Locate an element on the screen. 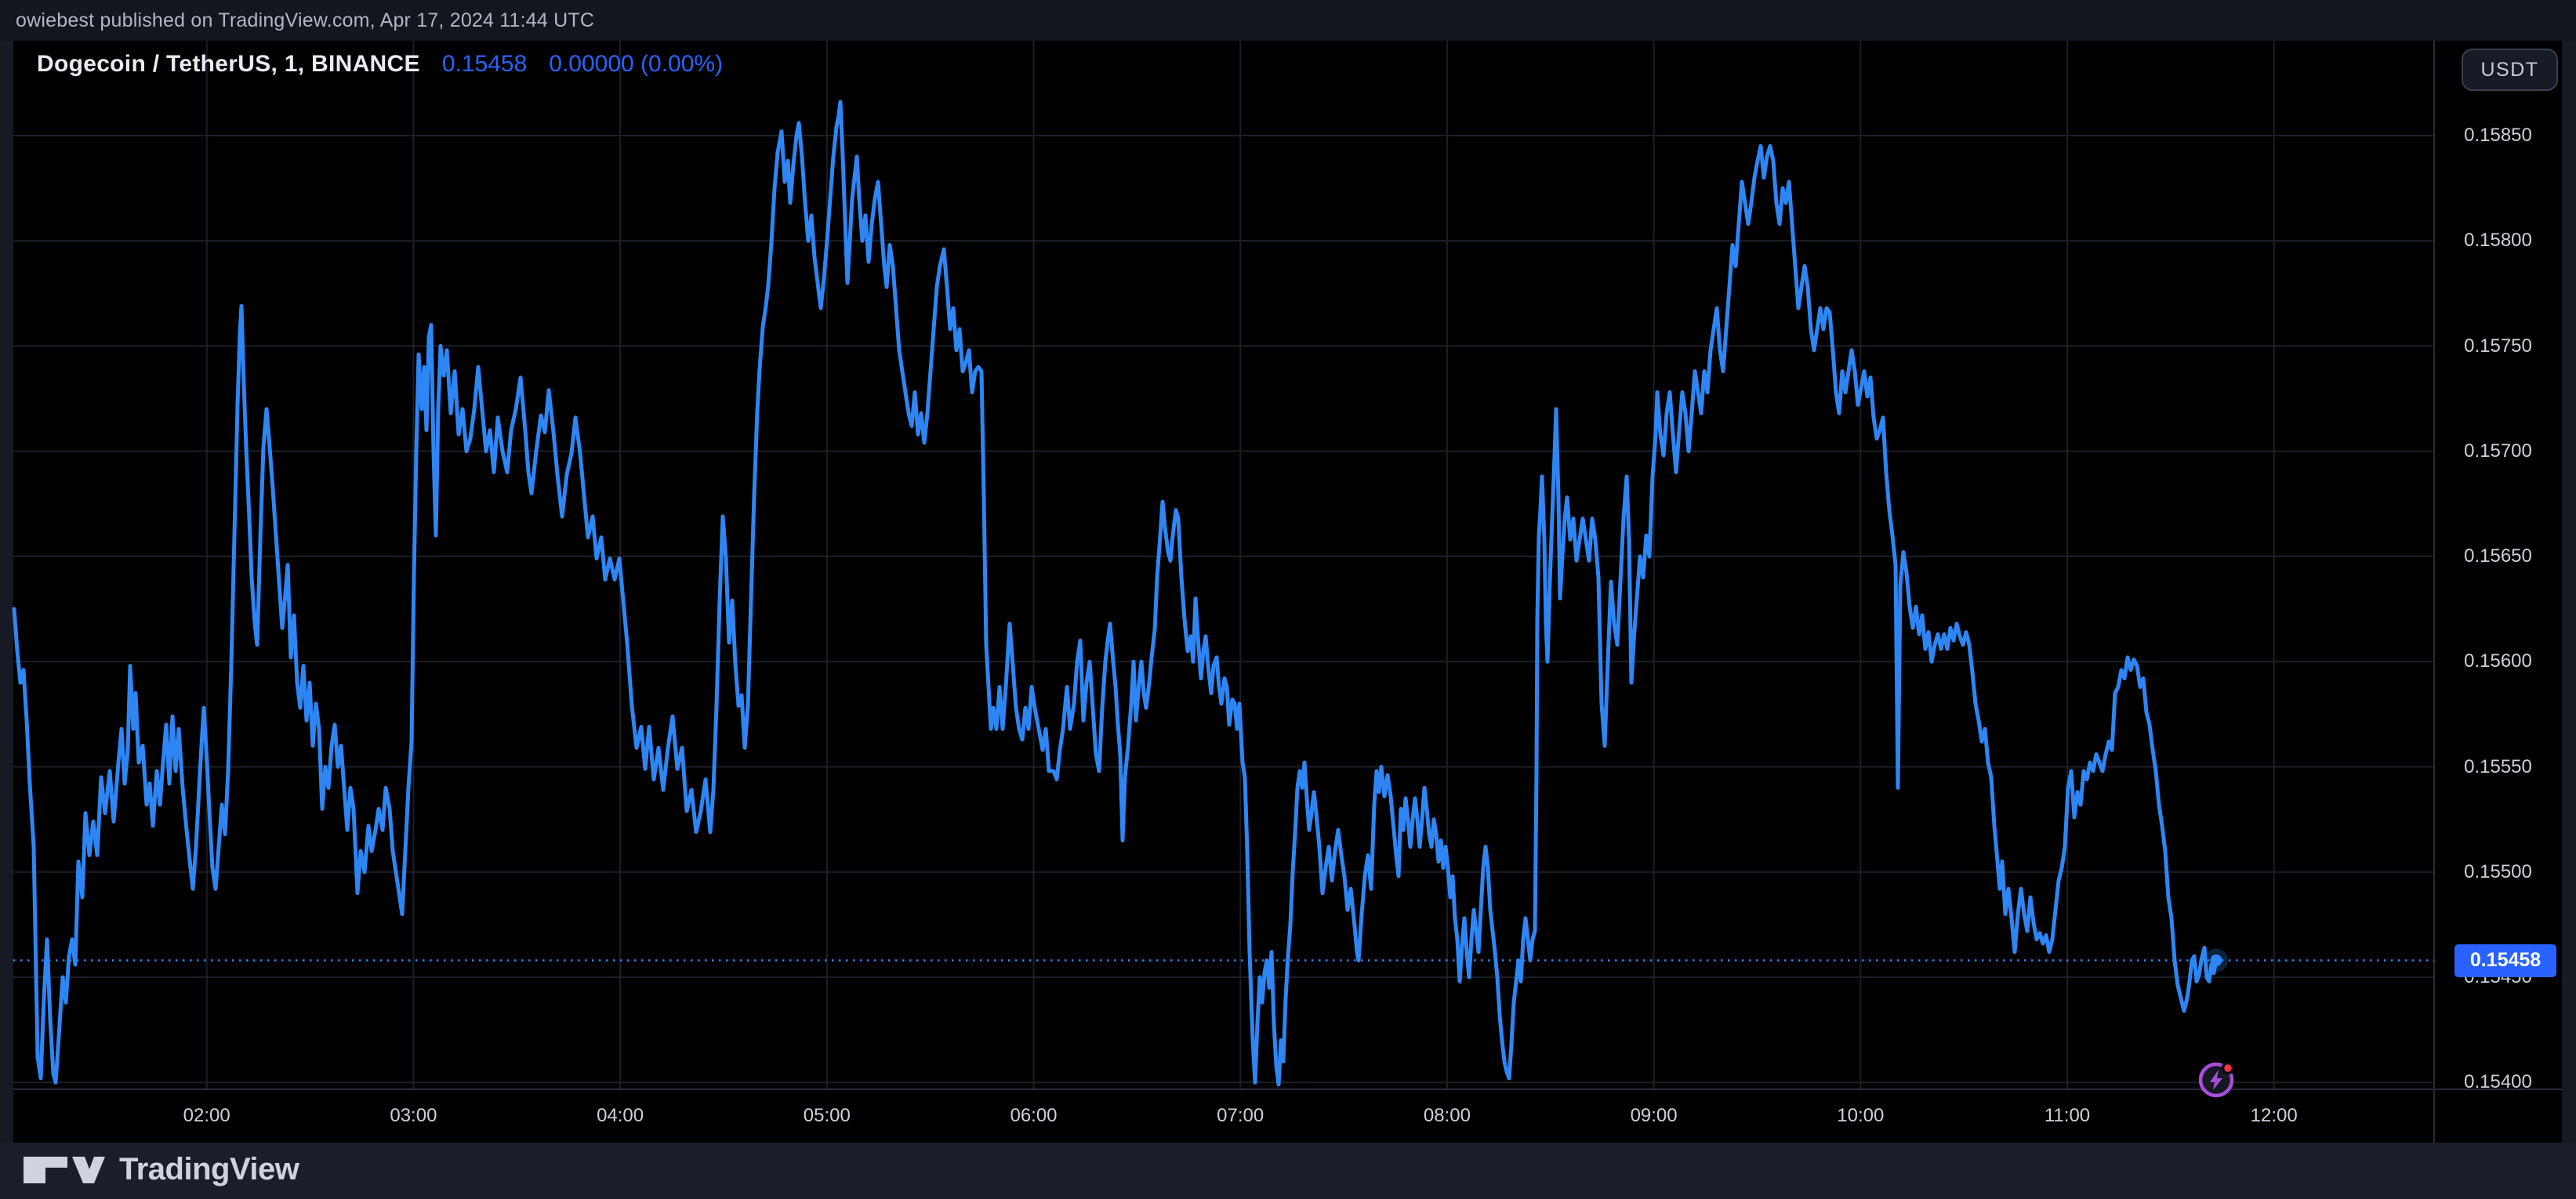 This screenshot has height=1199, width=2576. time-tick-label: 03:00 is located at coordinates (414, 1116).